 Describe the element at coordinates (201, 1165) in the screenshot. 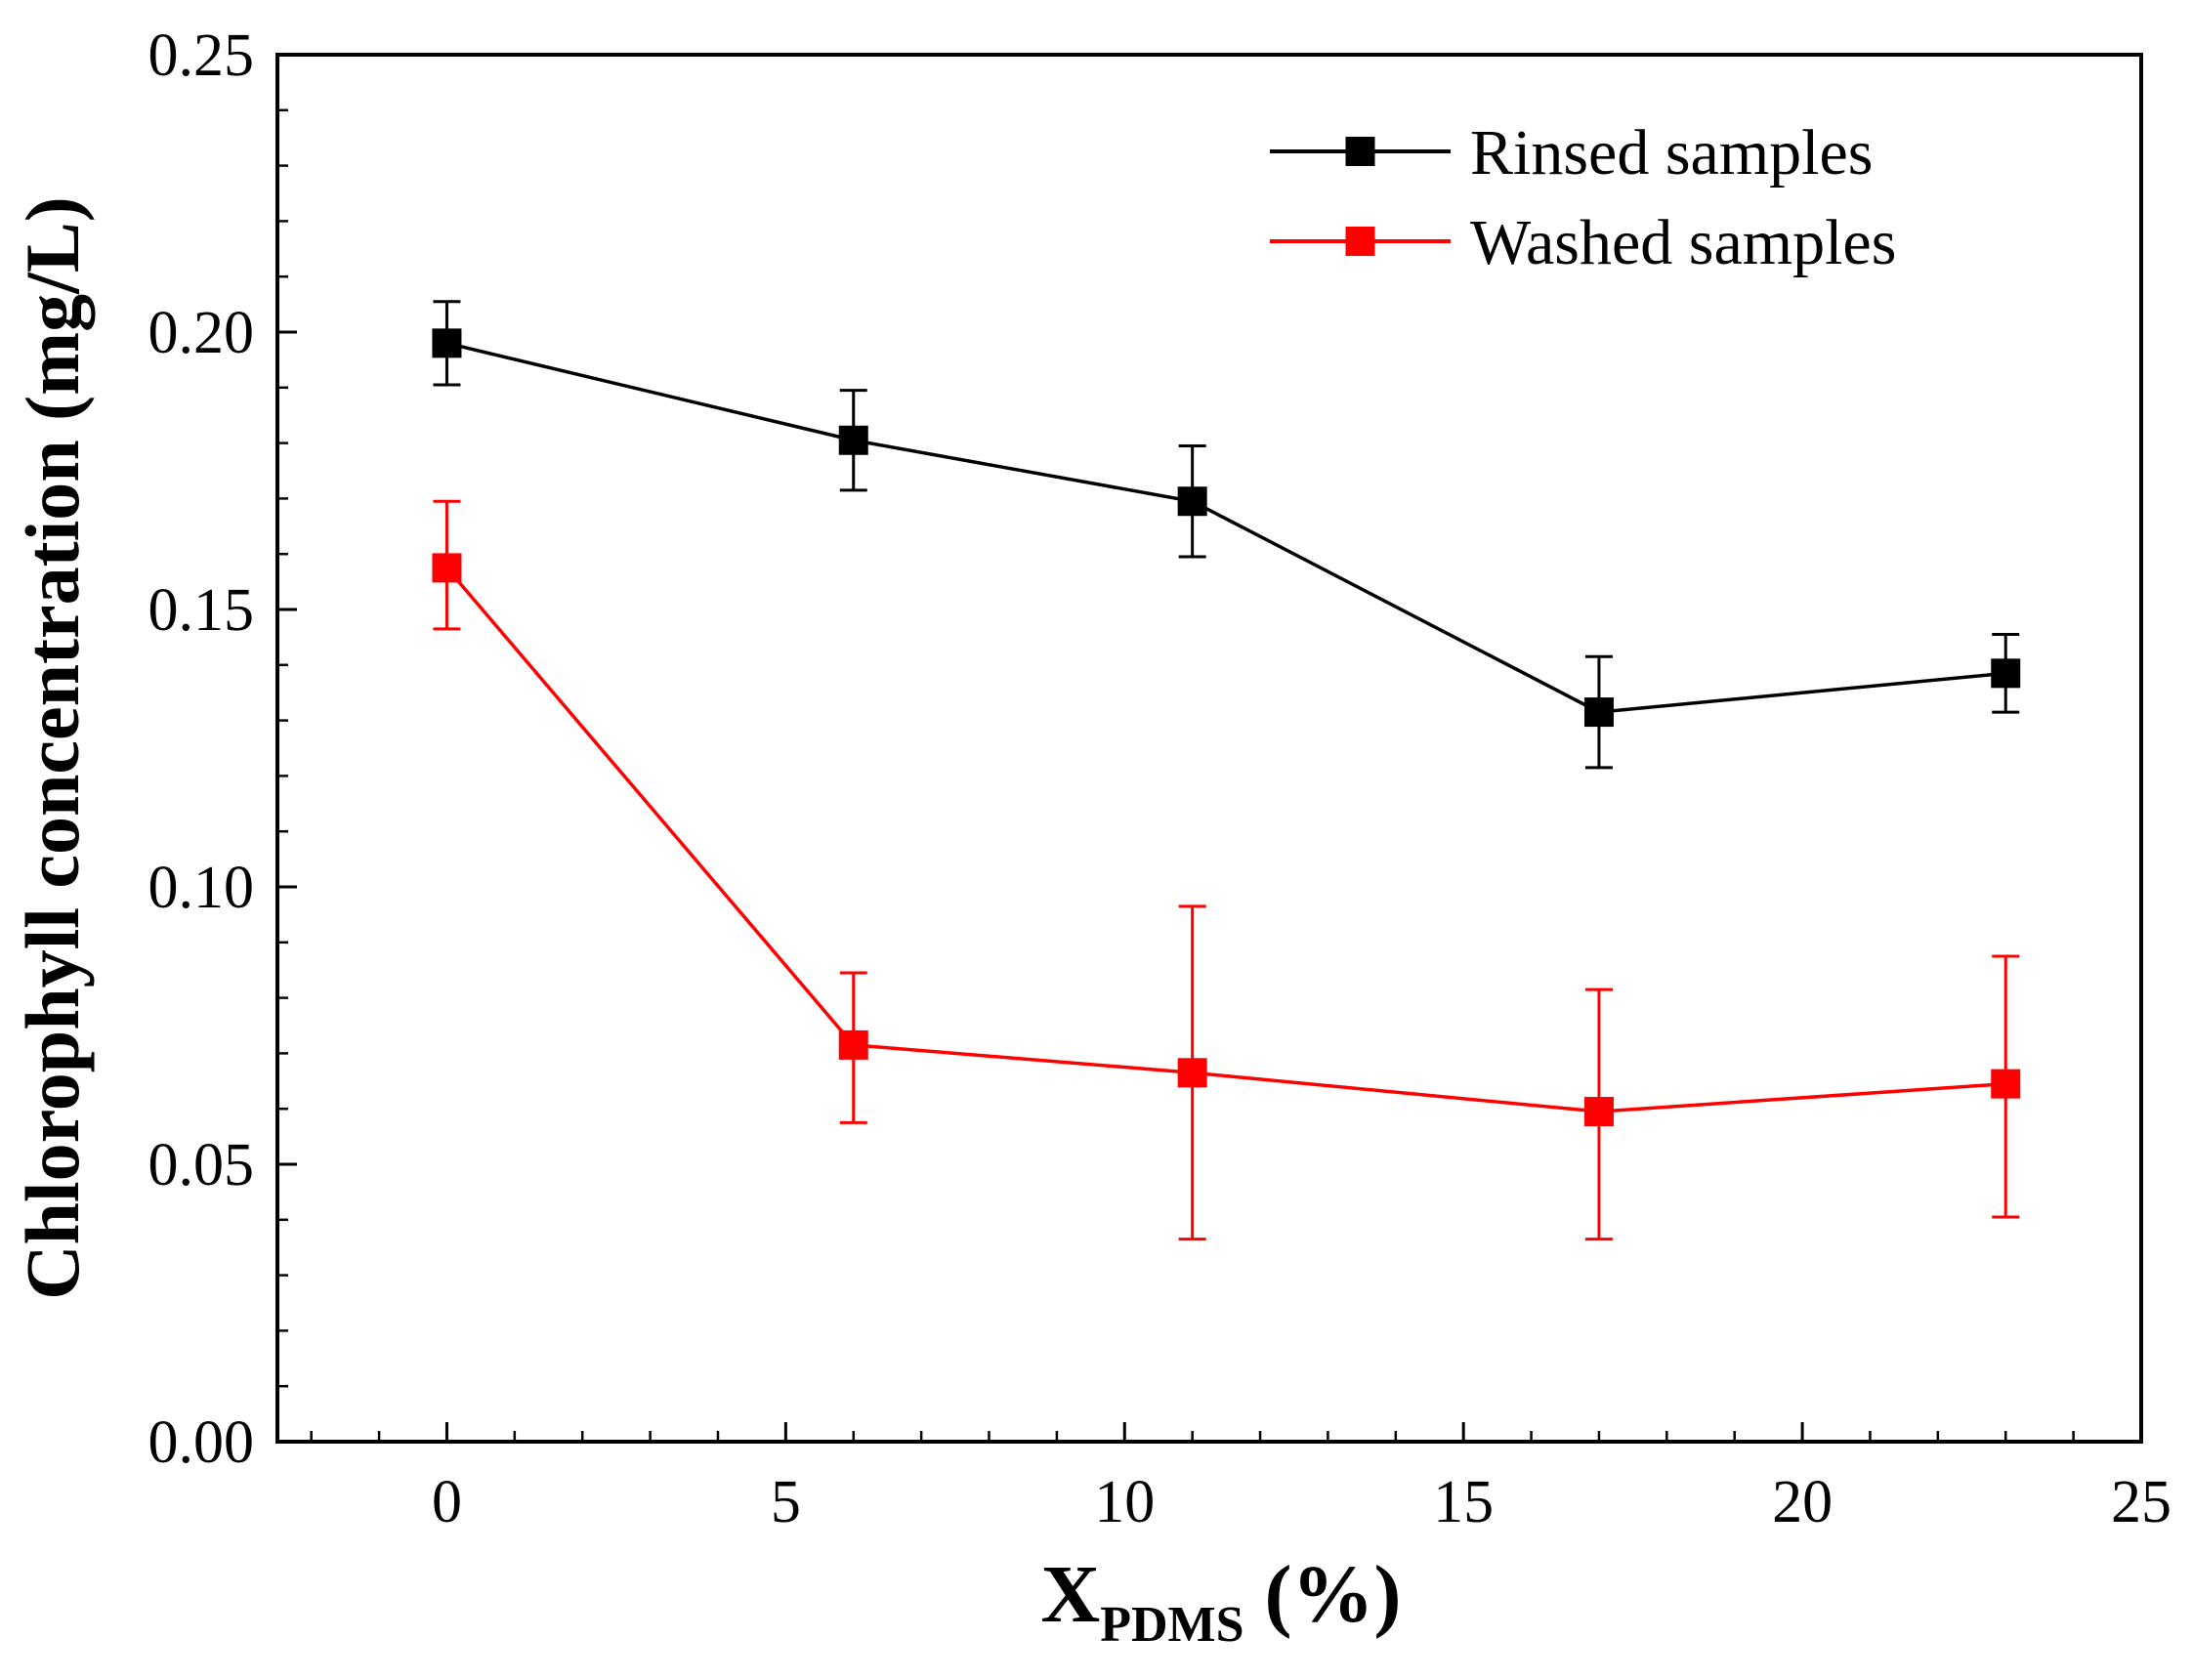

I see `y-tick-label: 0.05` at that location.